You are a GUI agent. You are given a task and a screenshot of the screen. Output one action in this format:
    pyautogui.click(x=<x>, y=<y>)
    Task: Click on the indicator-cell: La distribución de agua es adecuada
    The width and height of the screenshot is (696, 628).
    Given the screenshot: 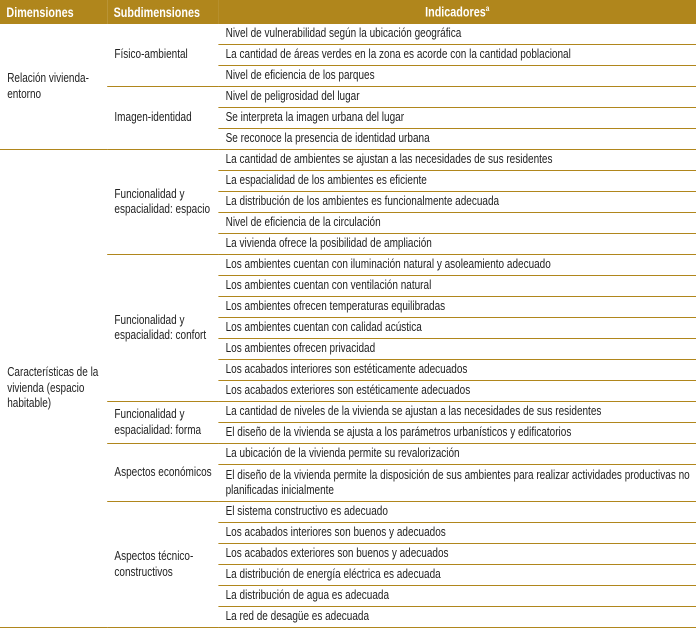 What is the action you would take?
    pyautogui.click(x=457, y=596)
    